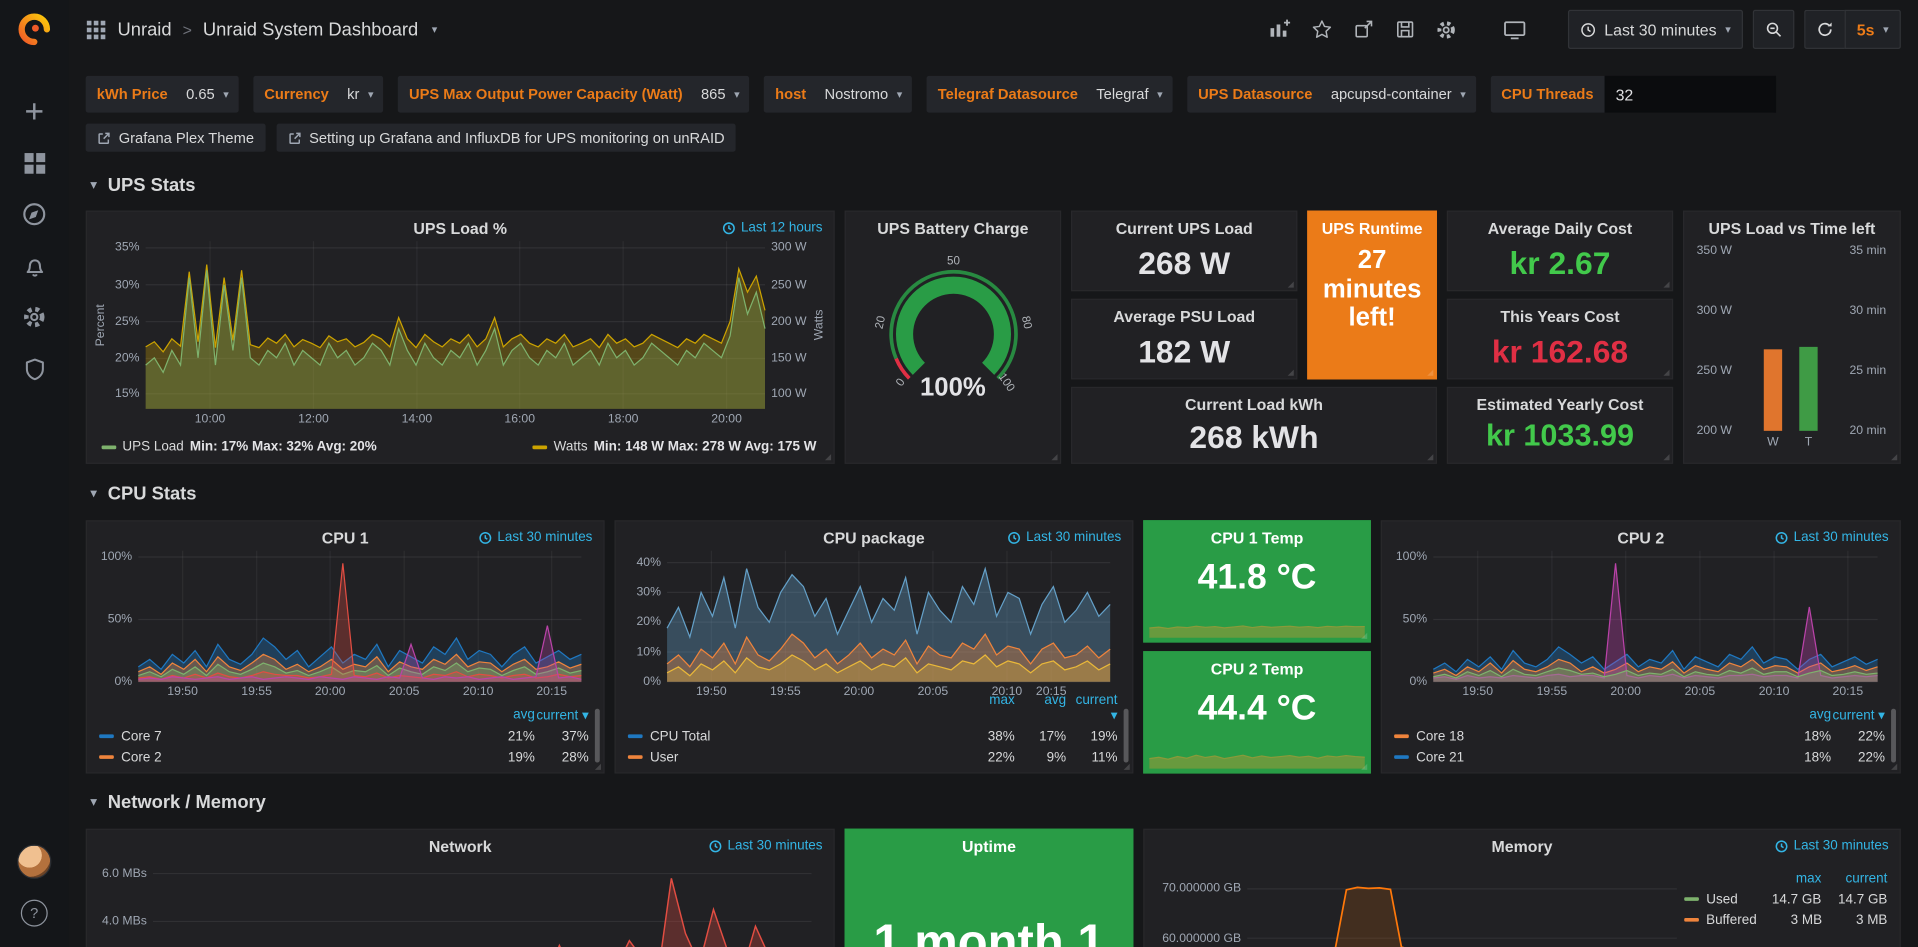 This screenshot has width=1918, height=947. What do you see at coordinates (1280, 29) in the screenshot?
I see `add-panel-button` at bounding box center [1280, 29].